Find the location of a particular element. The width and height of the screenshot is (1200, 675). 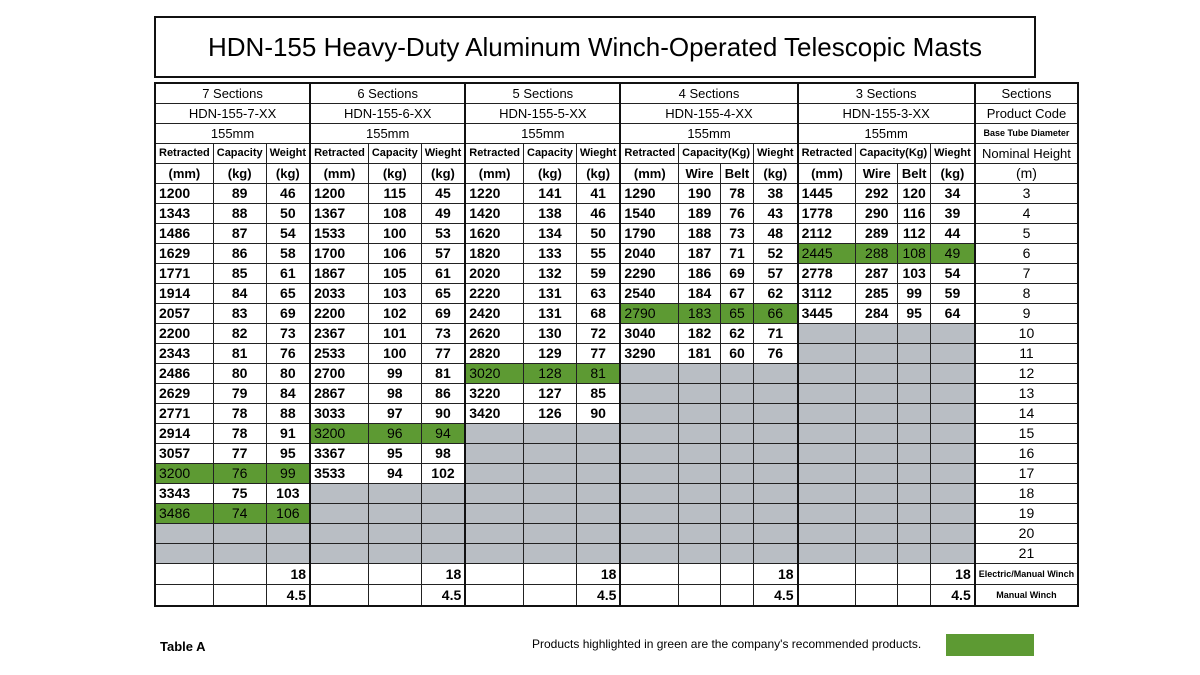

data-cell: 84 is located at coordinates (288, 393).